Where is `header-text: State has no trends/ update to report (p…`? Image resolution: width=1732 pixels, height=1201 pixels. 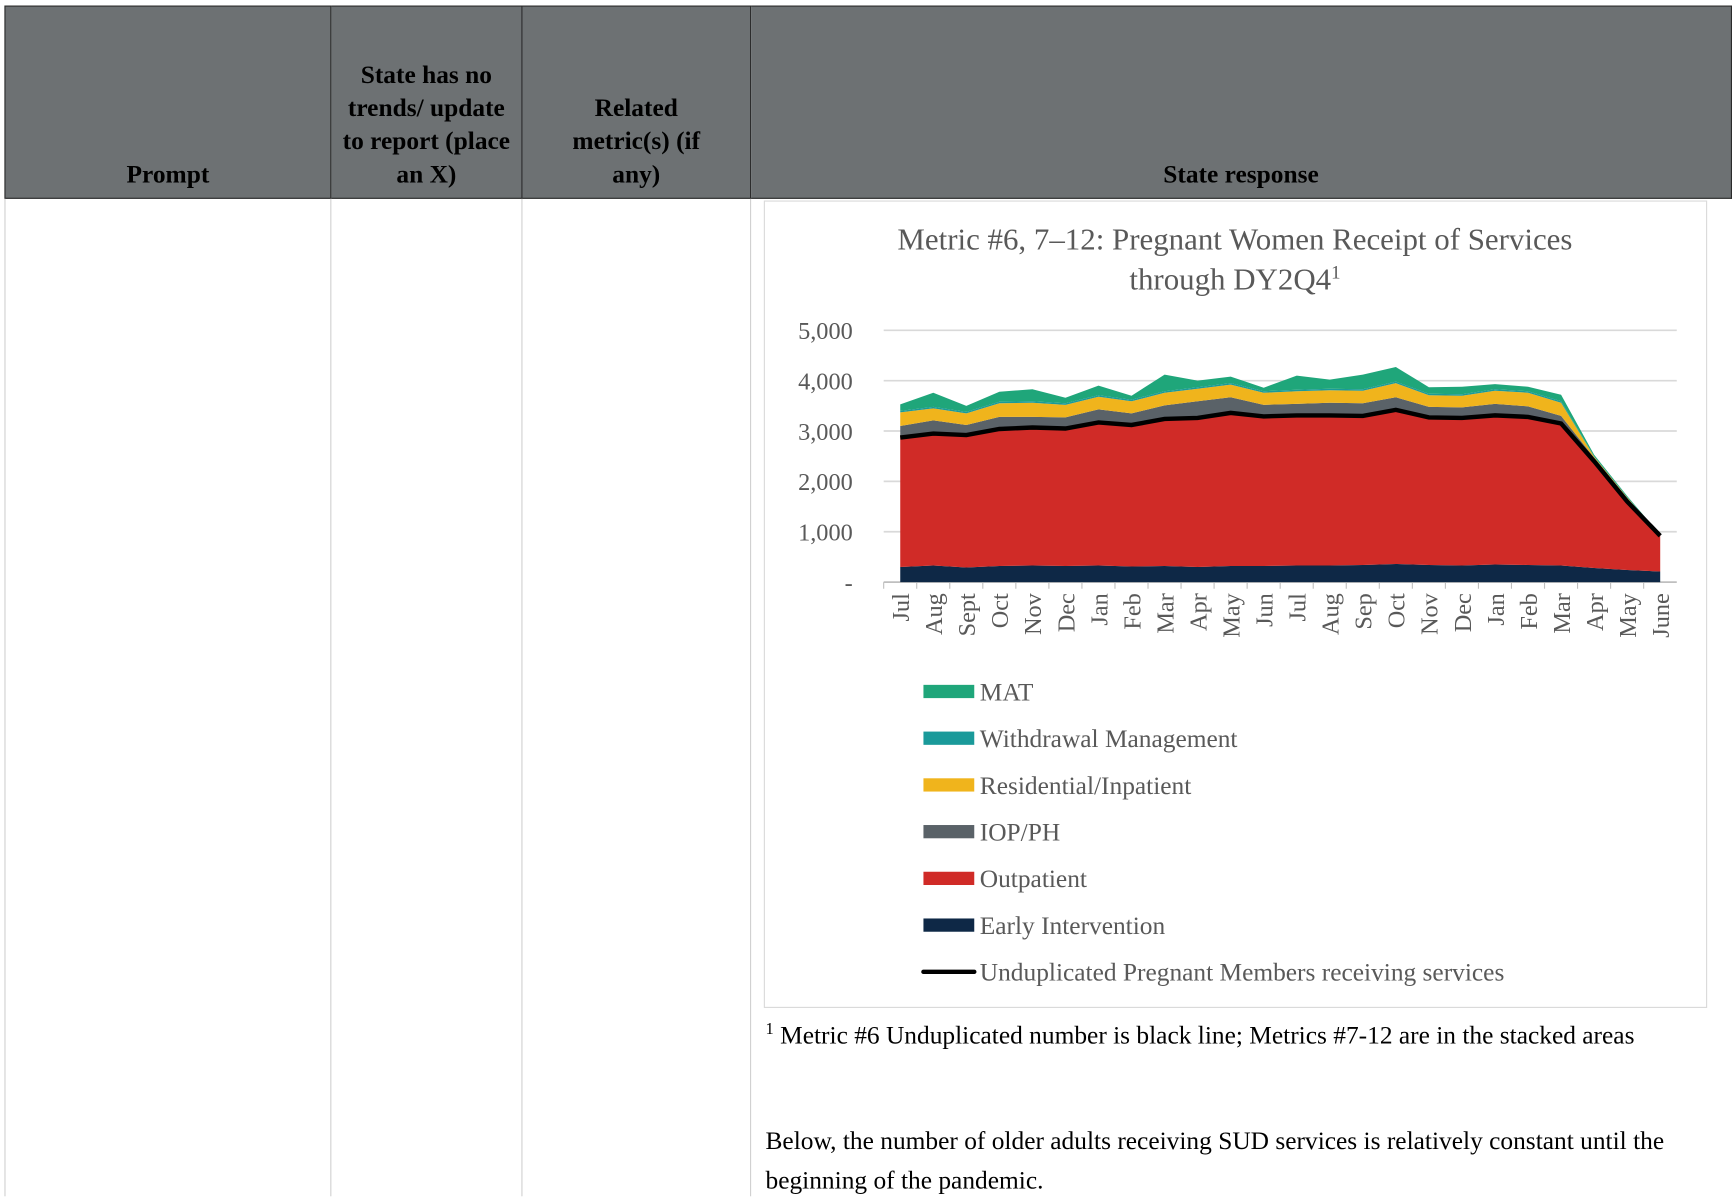
header-text: State has no trends/ update to report (p… is located at coordinates (426, 124).